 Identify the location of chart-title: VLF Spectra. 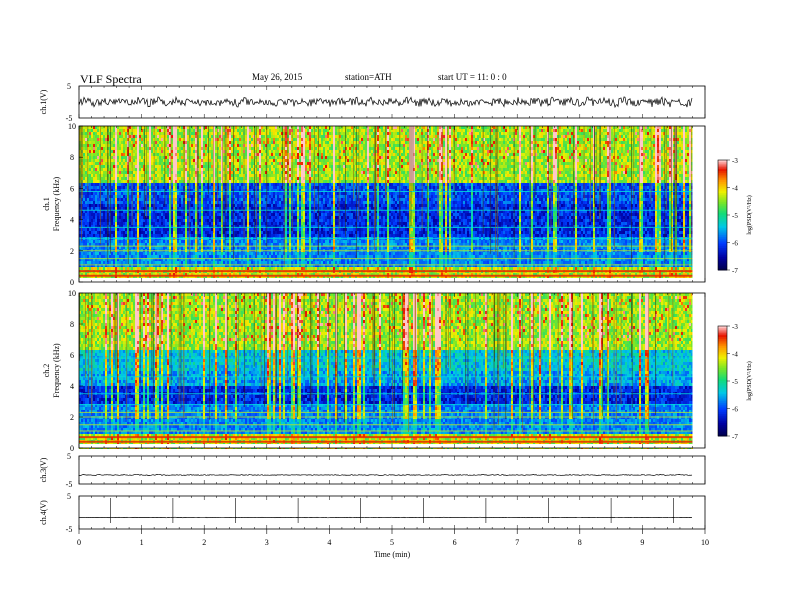
(111, 79).